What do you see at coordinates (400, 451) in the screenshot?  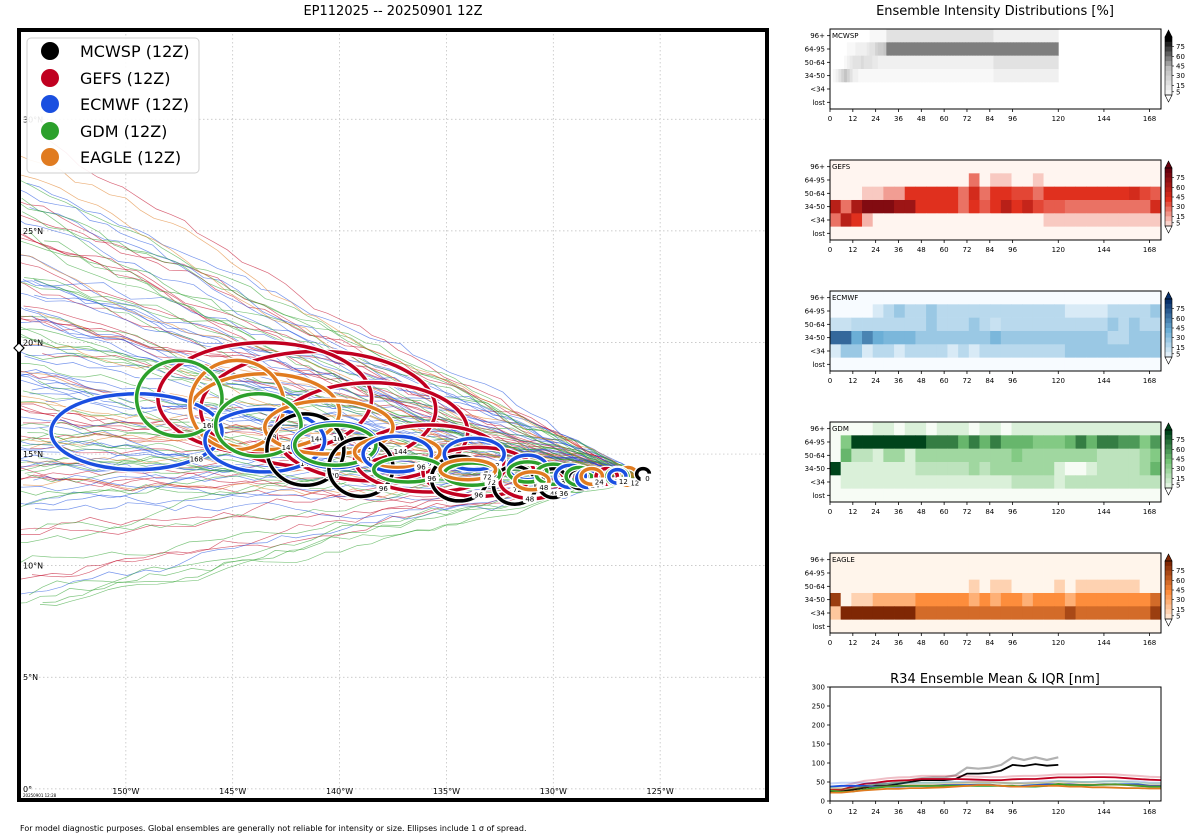 I see `ellipse-hour-box` at bounding box center [400, 451].